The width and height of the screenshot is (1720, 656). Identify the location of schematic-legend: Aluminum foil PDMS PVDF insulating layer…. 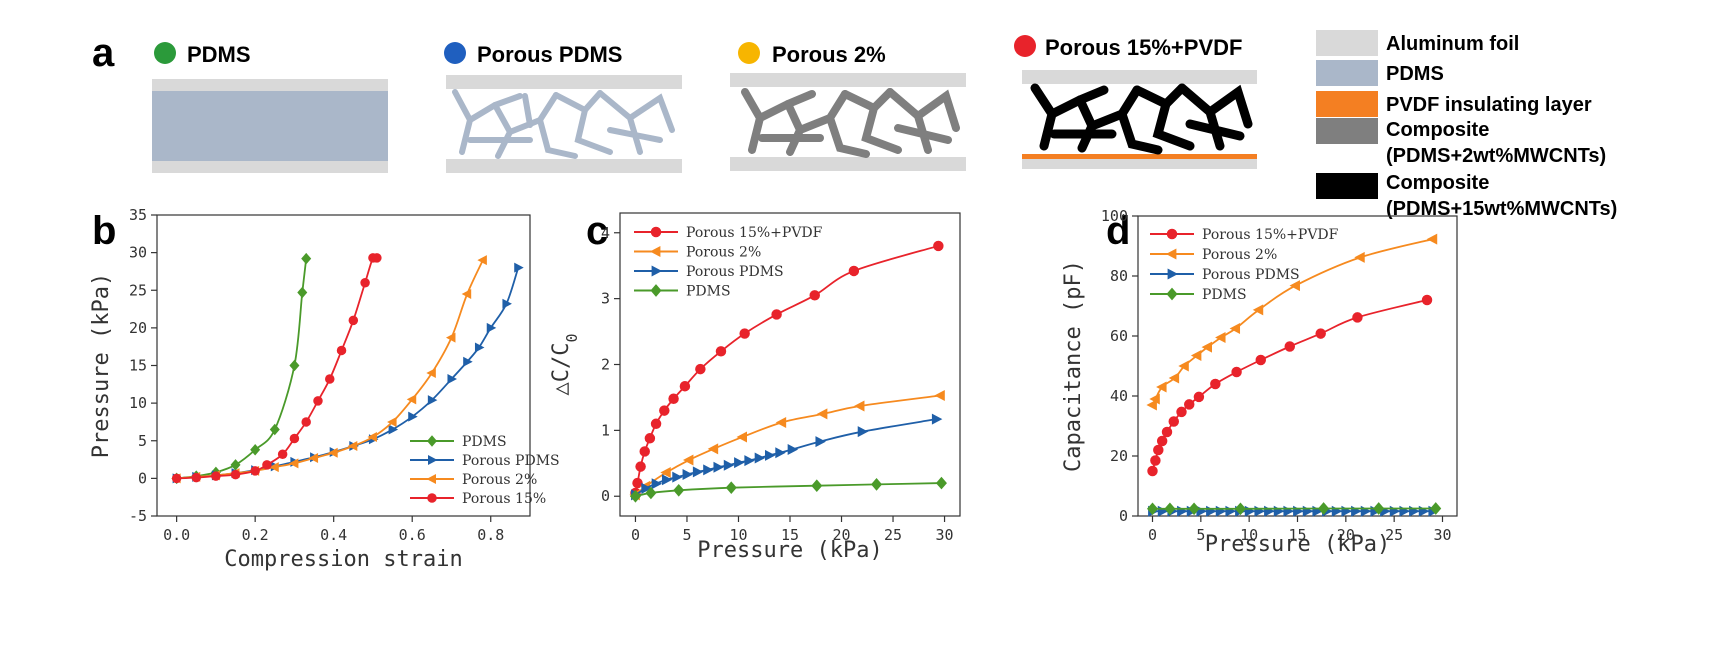
(1466, 125).